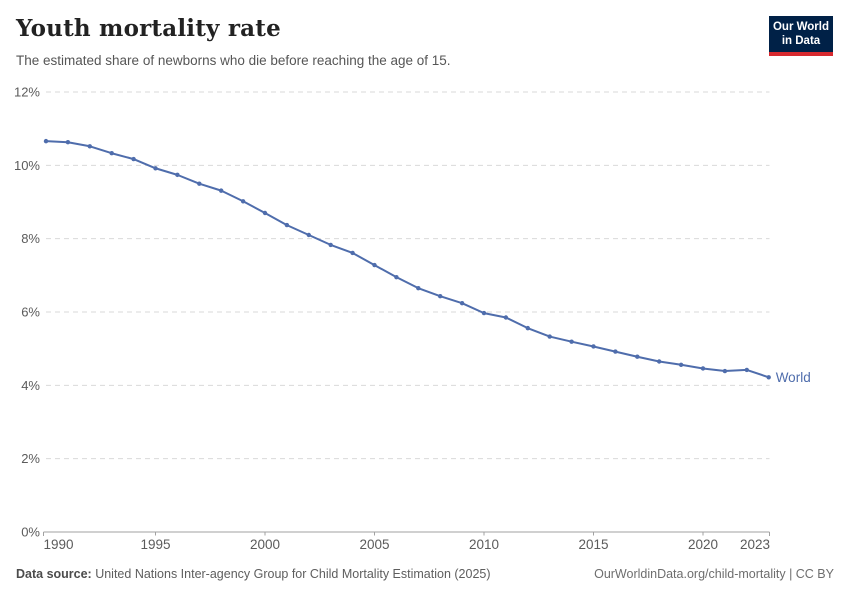 This screenshot has height=600, width=850. I want to click on owid-logo: Our World in Data, so click(801, 36).